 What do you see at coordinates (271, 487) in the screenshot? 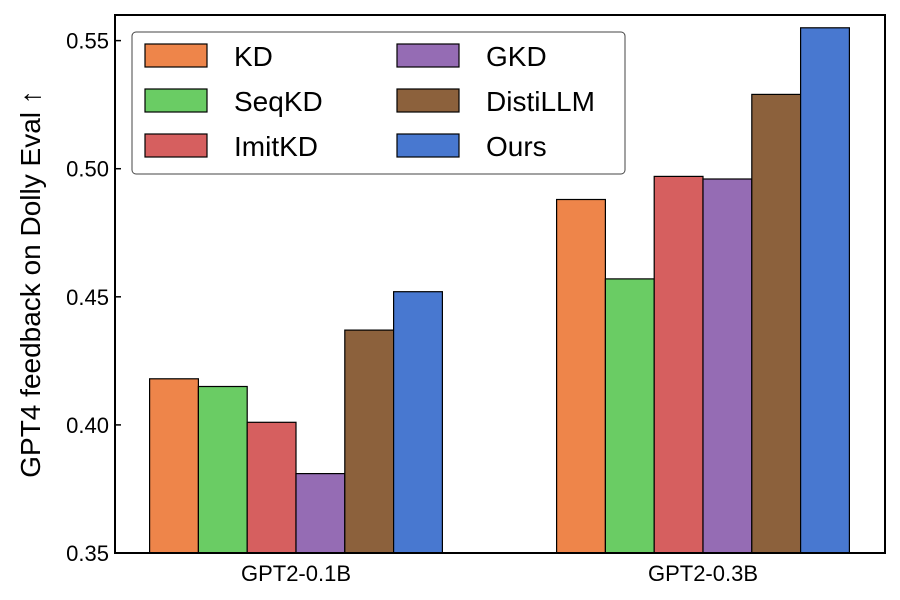
I see `bar-imitkd-gpt2-01b` at bounding box center [271, 487].